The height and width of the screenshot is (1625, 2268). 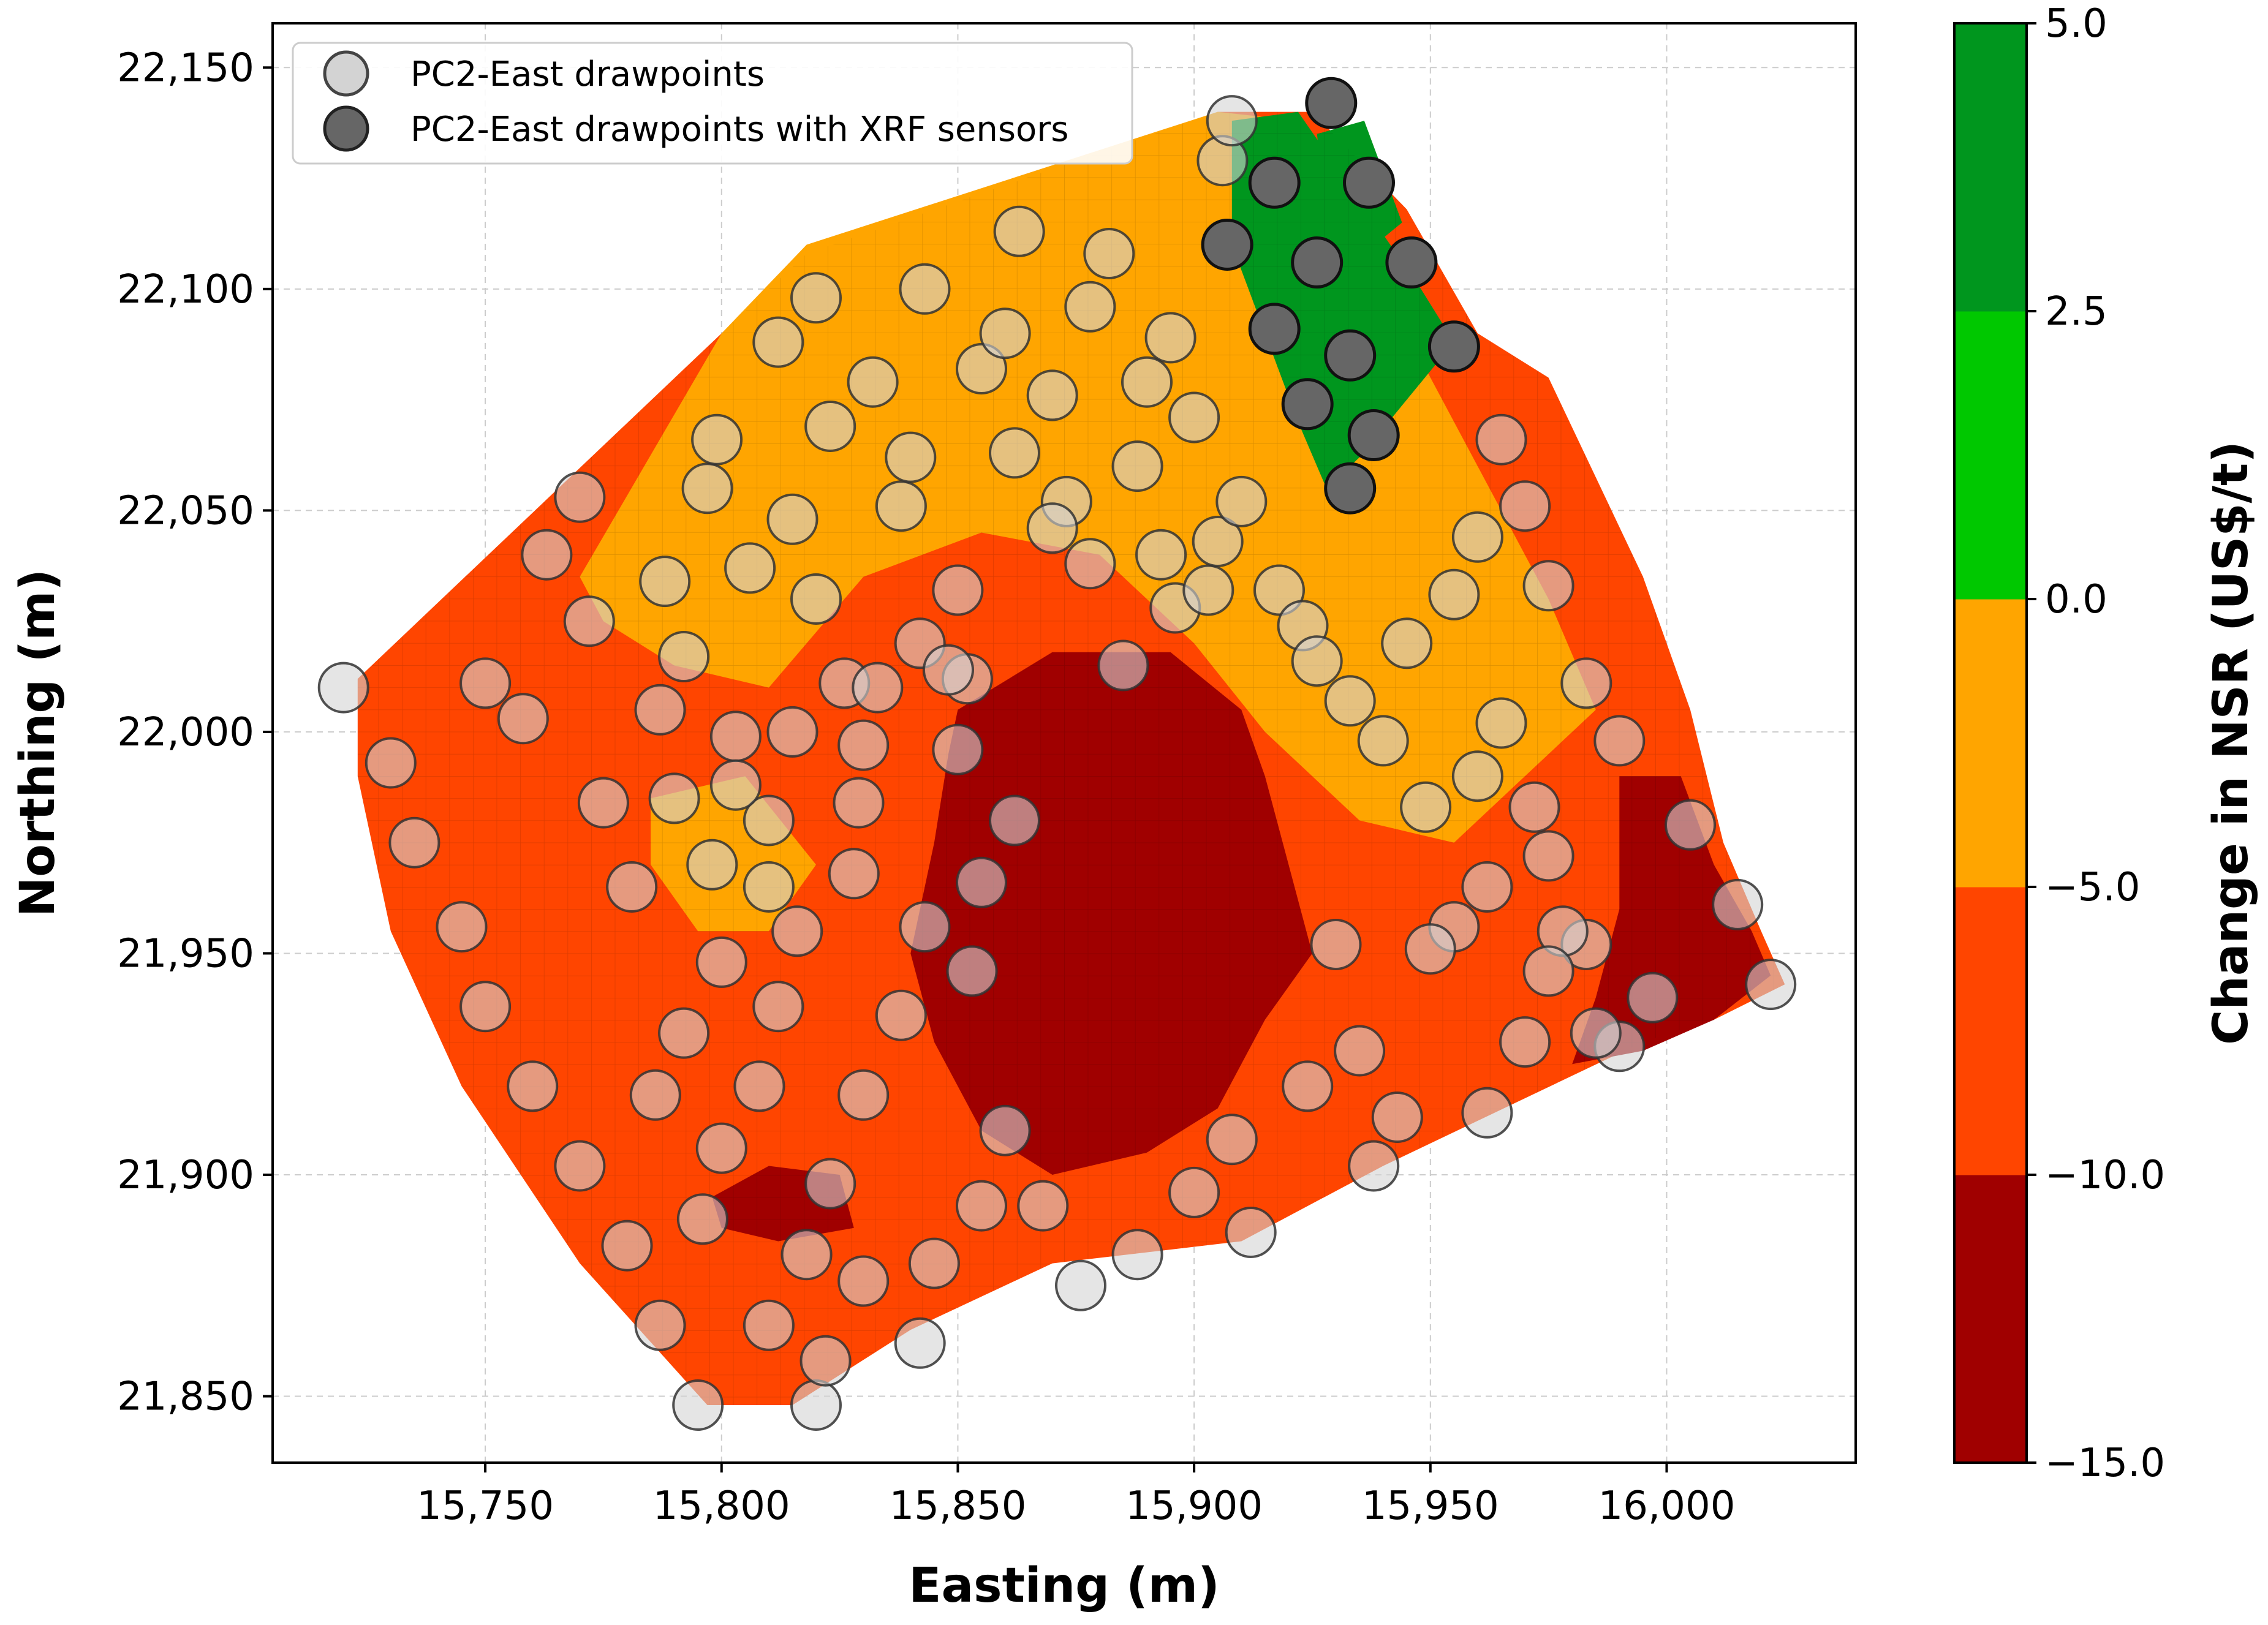 What do you see at coordinates (2076, 24) in the screenshot?
I see `colorbar-tick-label: 5.0` at bounding box center [2076, 24].